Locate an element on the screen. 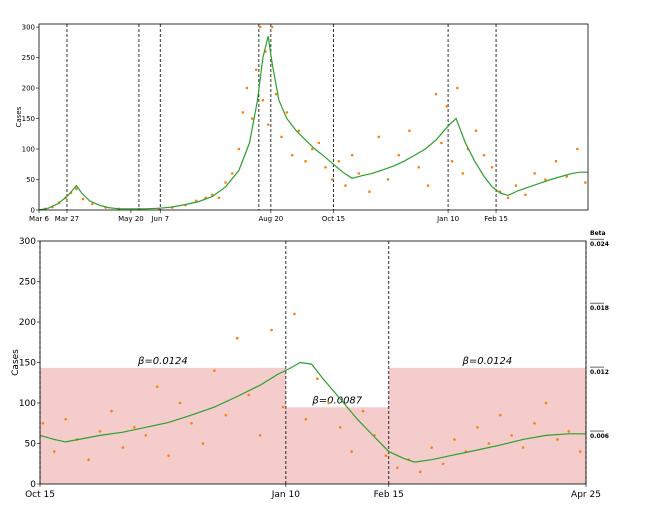 Image resolution: width=656 pixels, height=516 pixels. beta-annotation: β=0.0087 is located at coordinates (336, 400).